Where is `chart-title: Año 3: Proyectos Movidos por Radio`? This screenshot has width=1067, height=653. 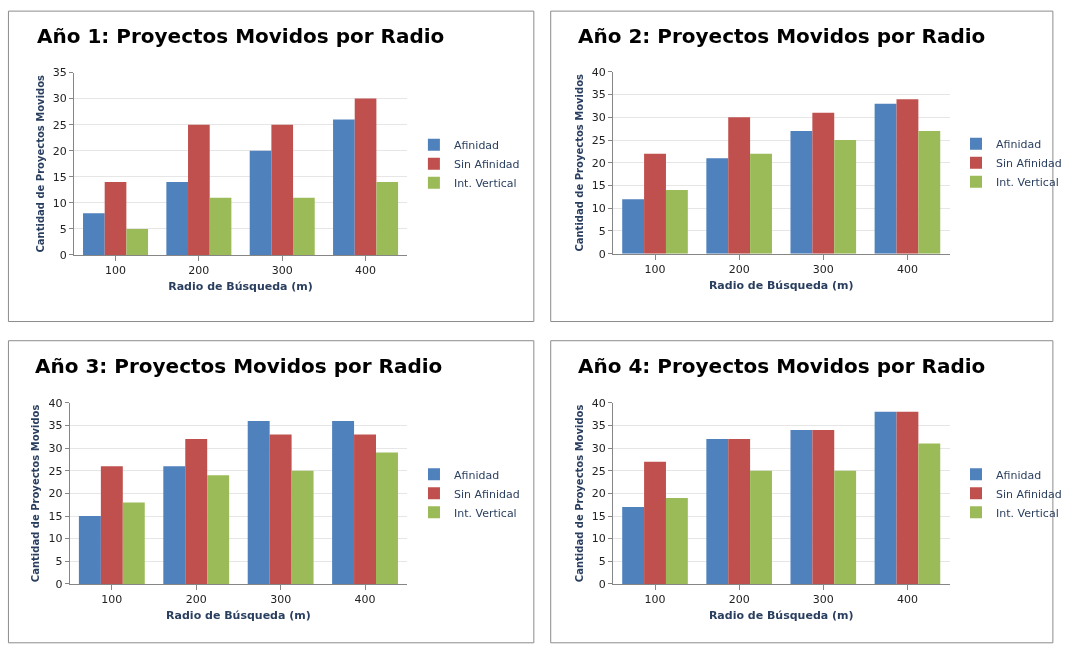
chart-title: Año 3: Proyectos Movidos por Radio is located at coordinates (239, 366).